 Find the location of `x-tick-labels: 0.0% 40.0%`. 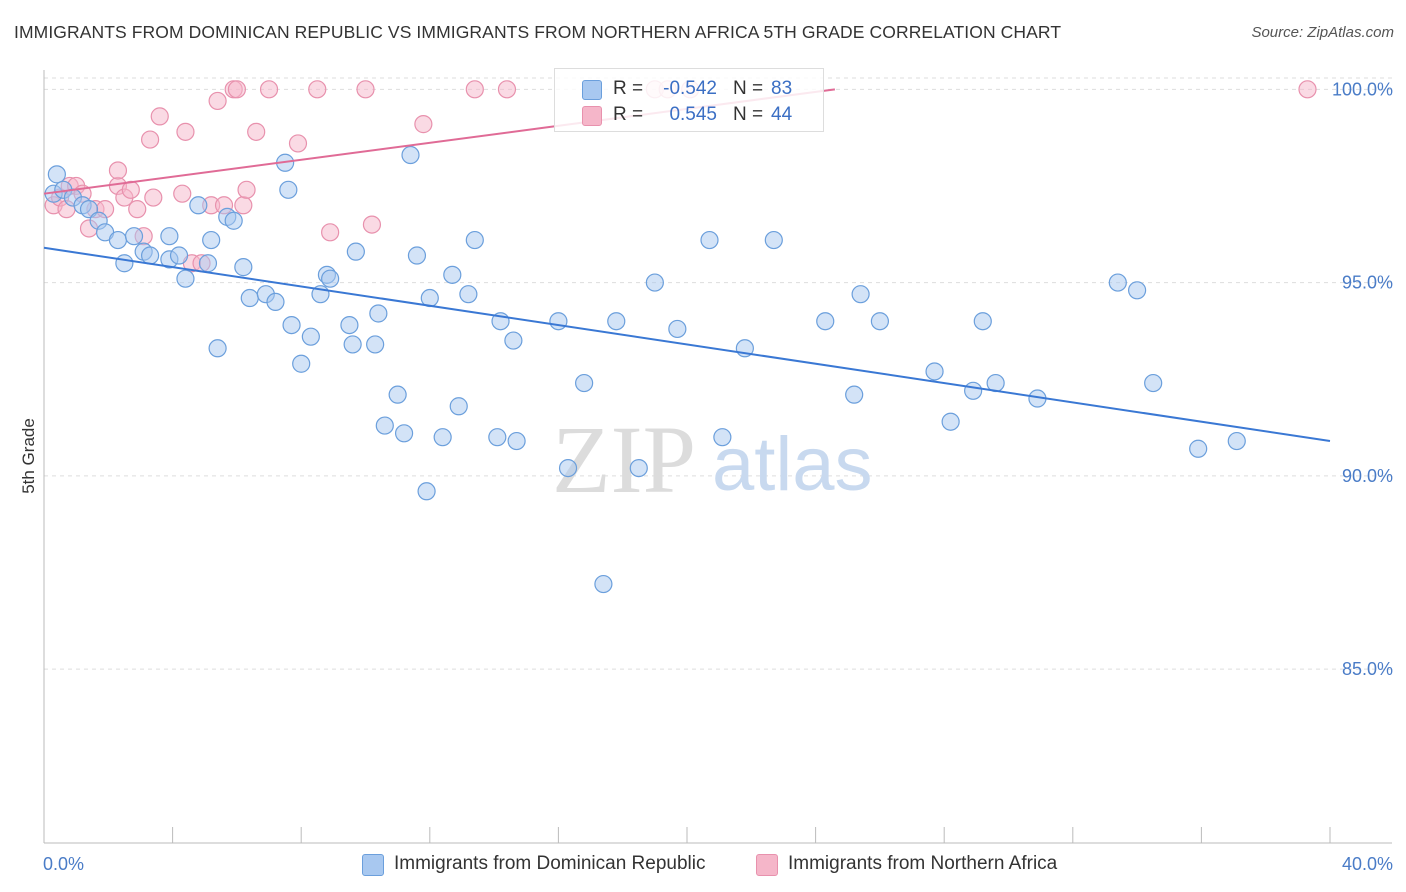

x-tick-labels: 0.0% 40.0% is located at coordinates (718, 864).